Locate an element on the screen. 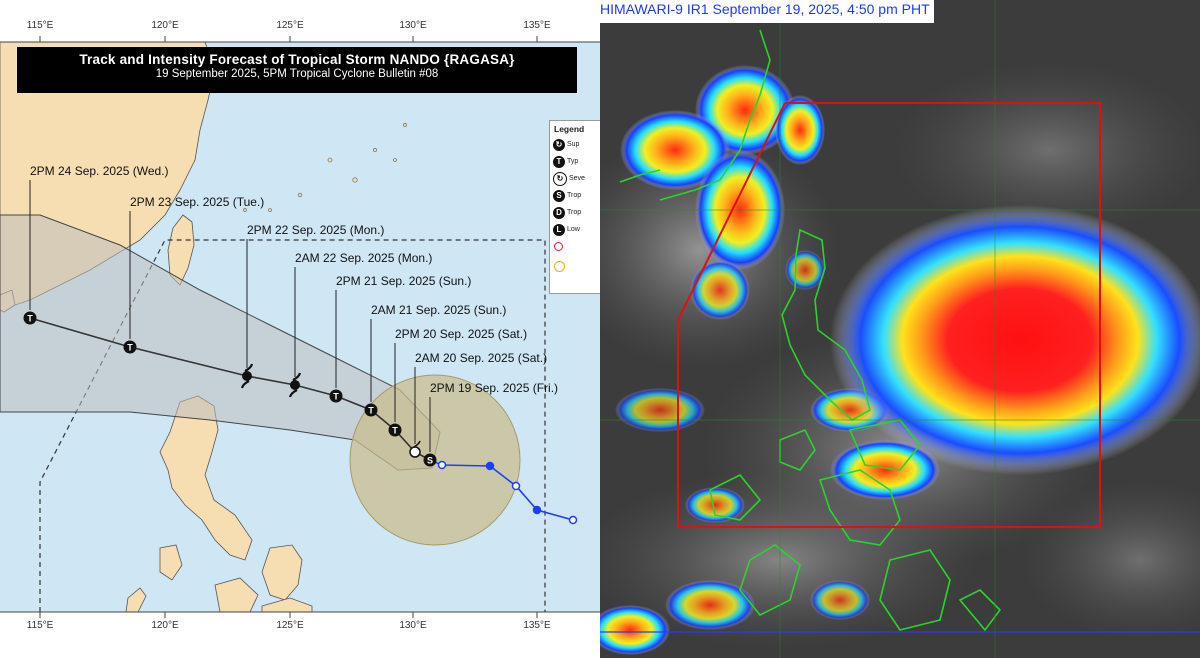 This screenshot has width=1200, height=658. track-point-label: 2PM 20 Sep. 2025 (Sat.) is located at coordinates (461, 334).